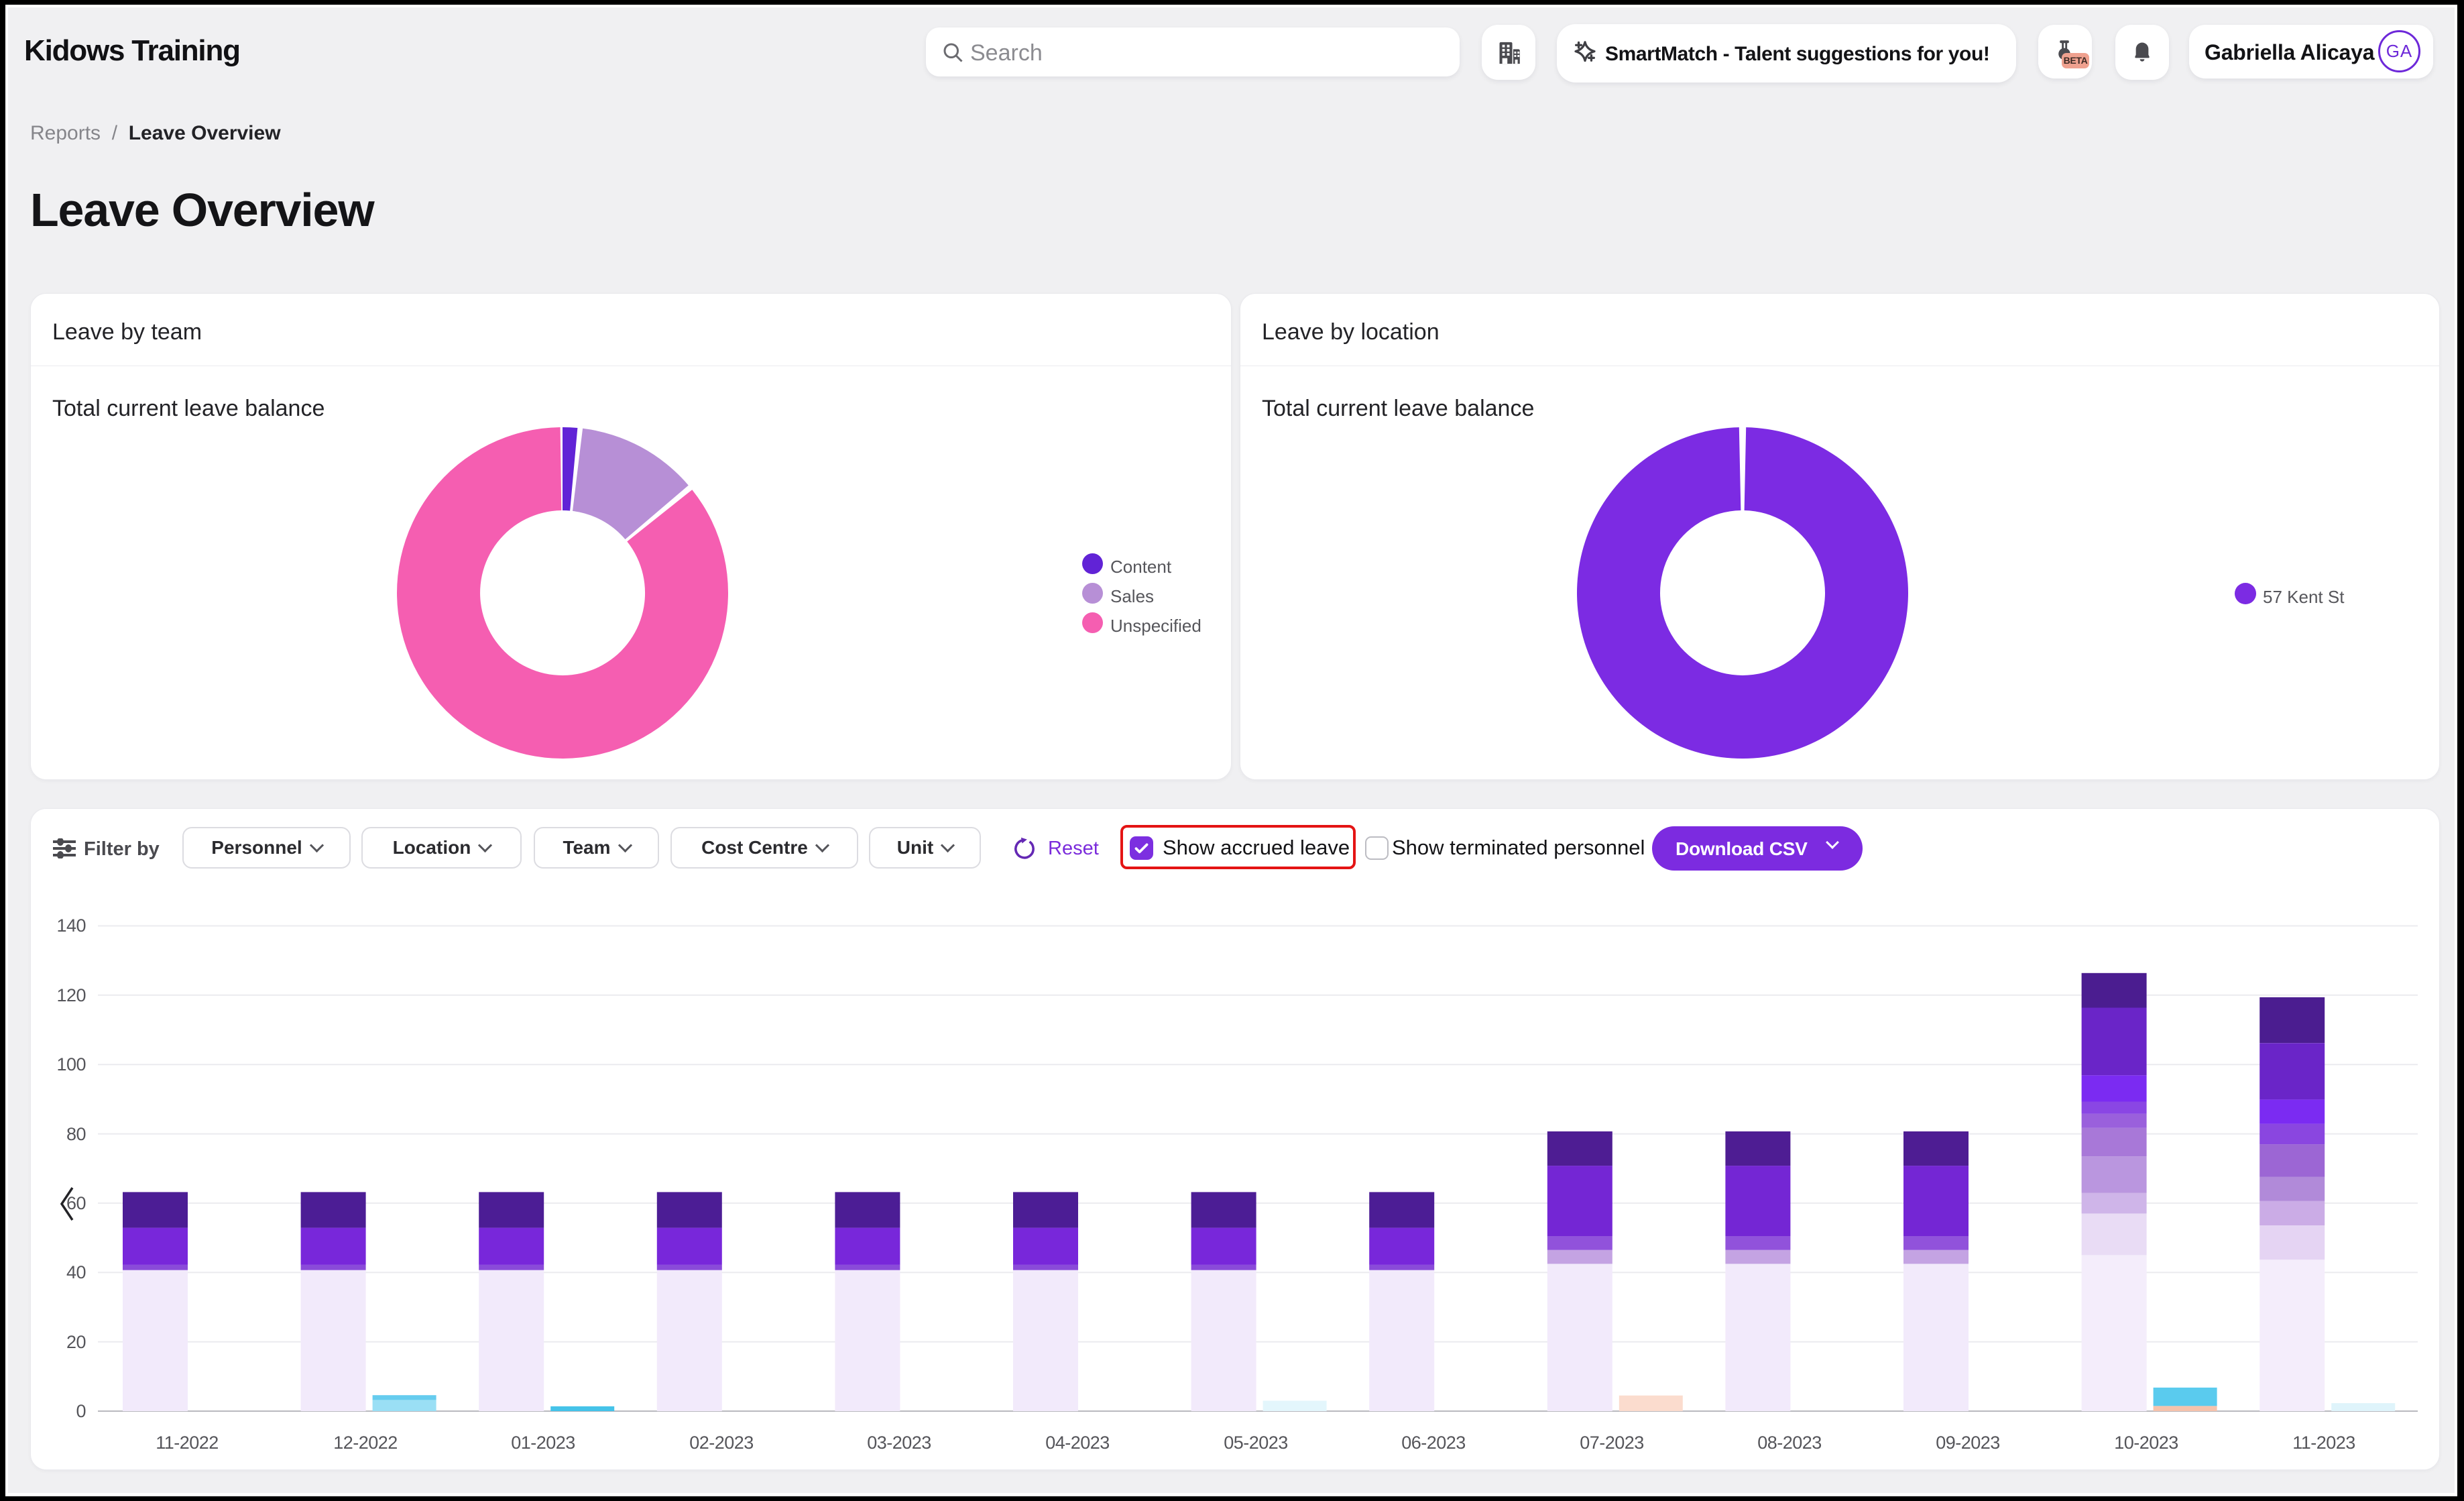 This screenshot has height=1501, width=2464. I want to click on svg-text: 40, so click(76, 1272).